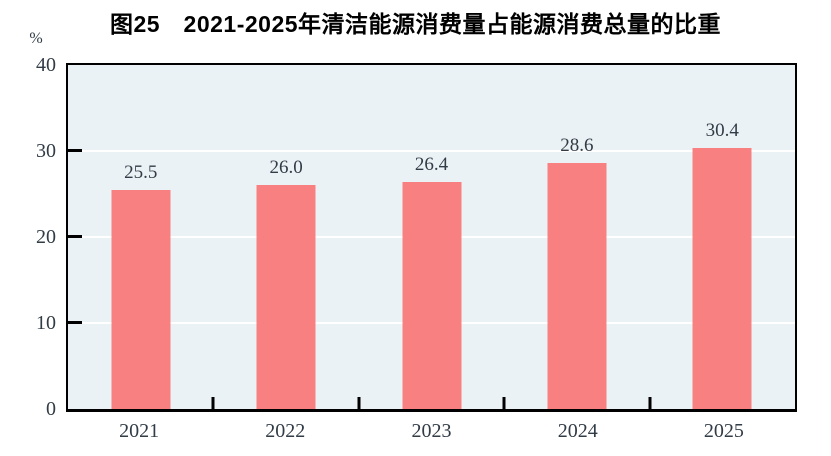 The width and height of the screenshot is (831, 456). I want to click on bar-2021, so click(141, 299).